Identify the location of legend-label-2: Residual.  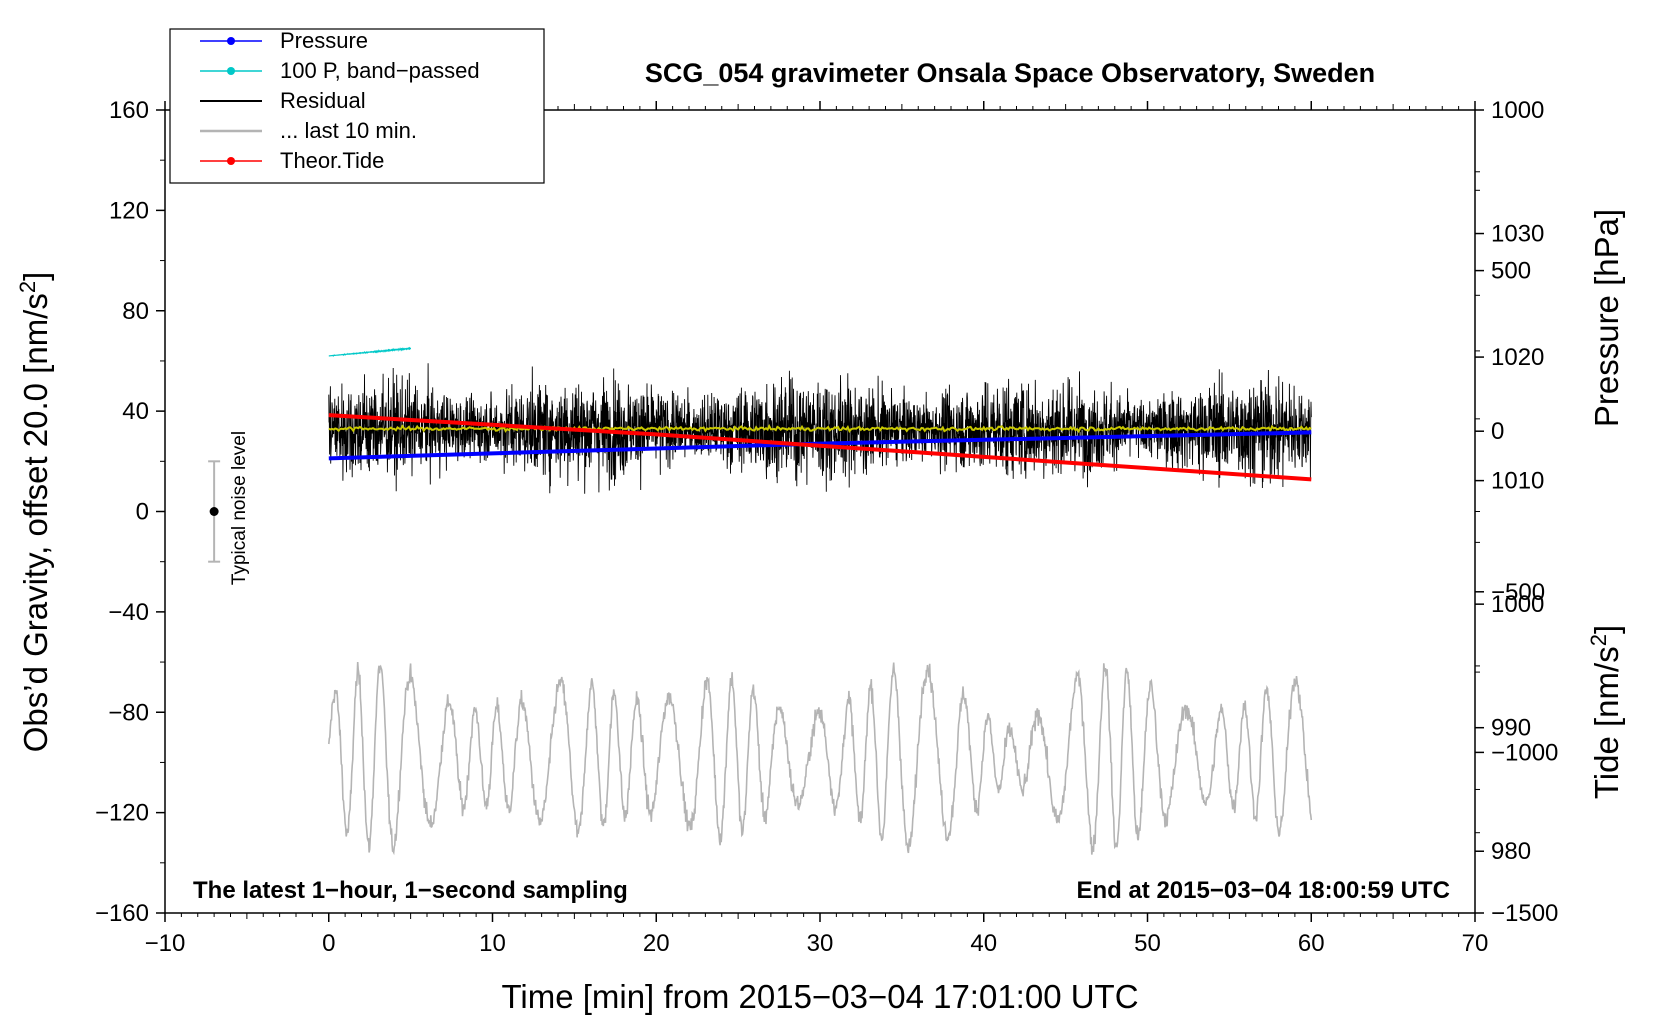
(323, 100).